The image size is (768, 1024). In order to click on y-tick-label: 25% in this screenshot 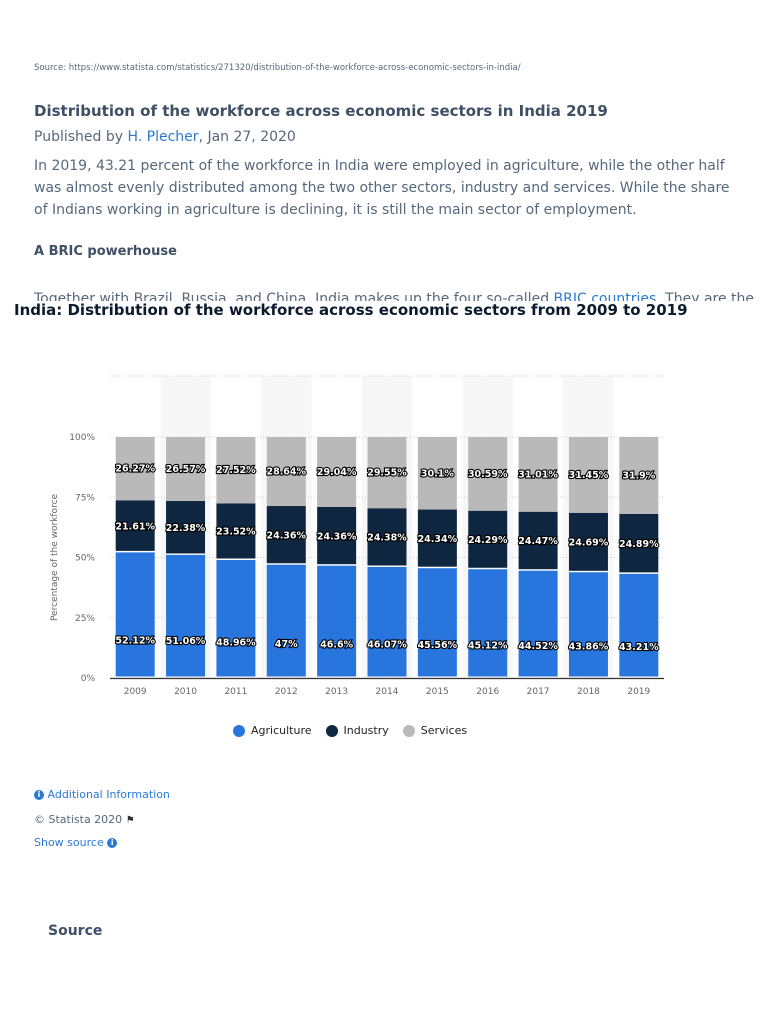, I will do `click(85, 619)`.